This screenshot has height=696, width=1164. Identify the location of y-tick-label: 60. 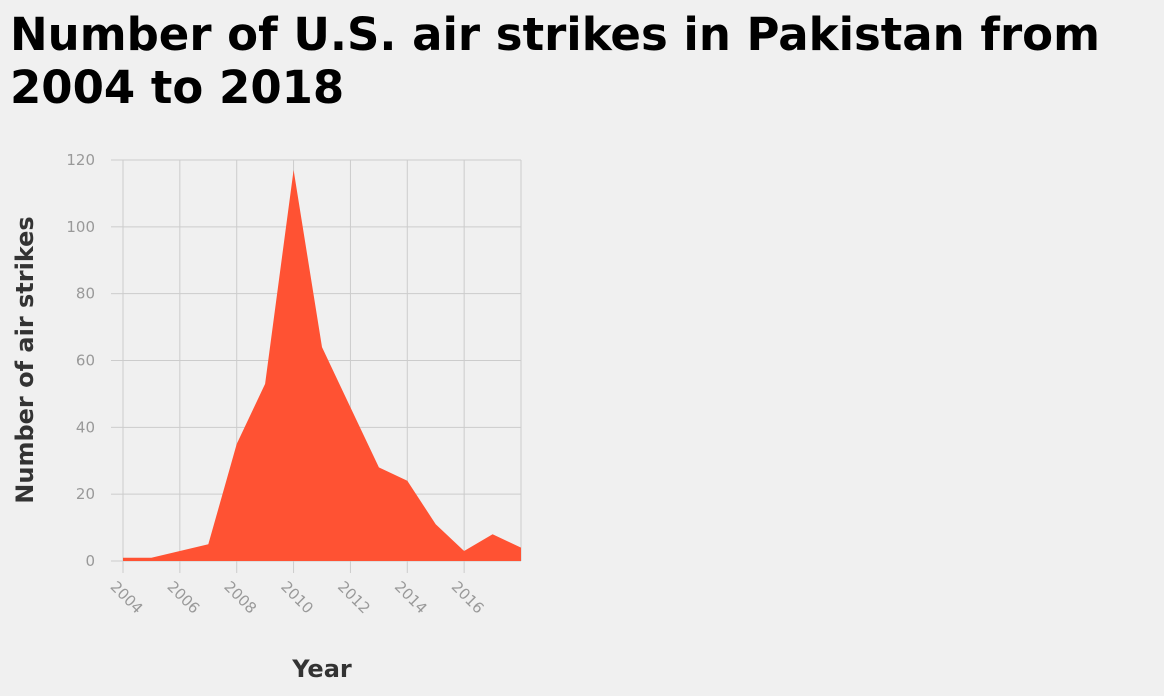
(85, 361).